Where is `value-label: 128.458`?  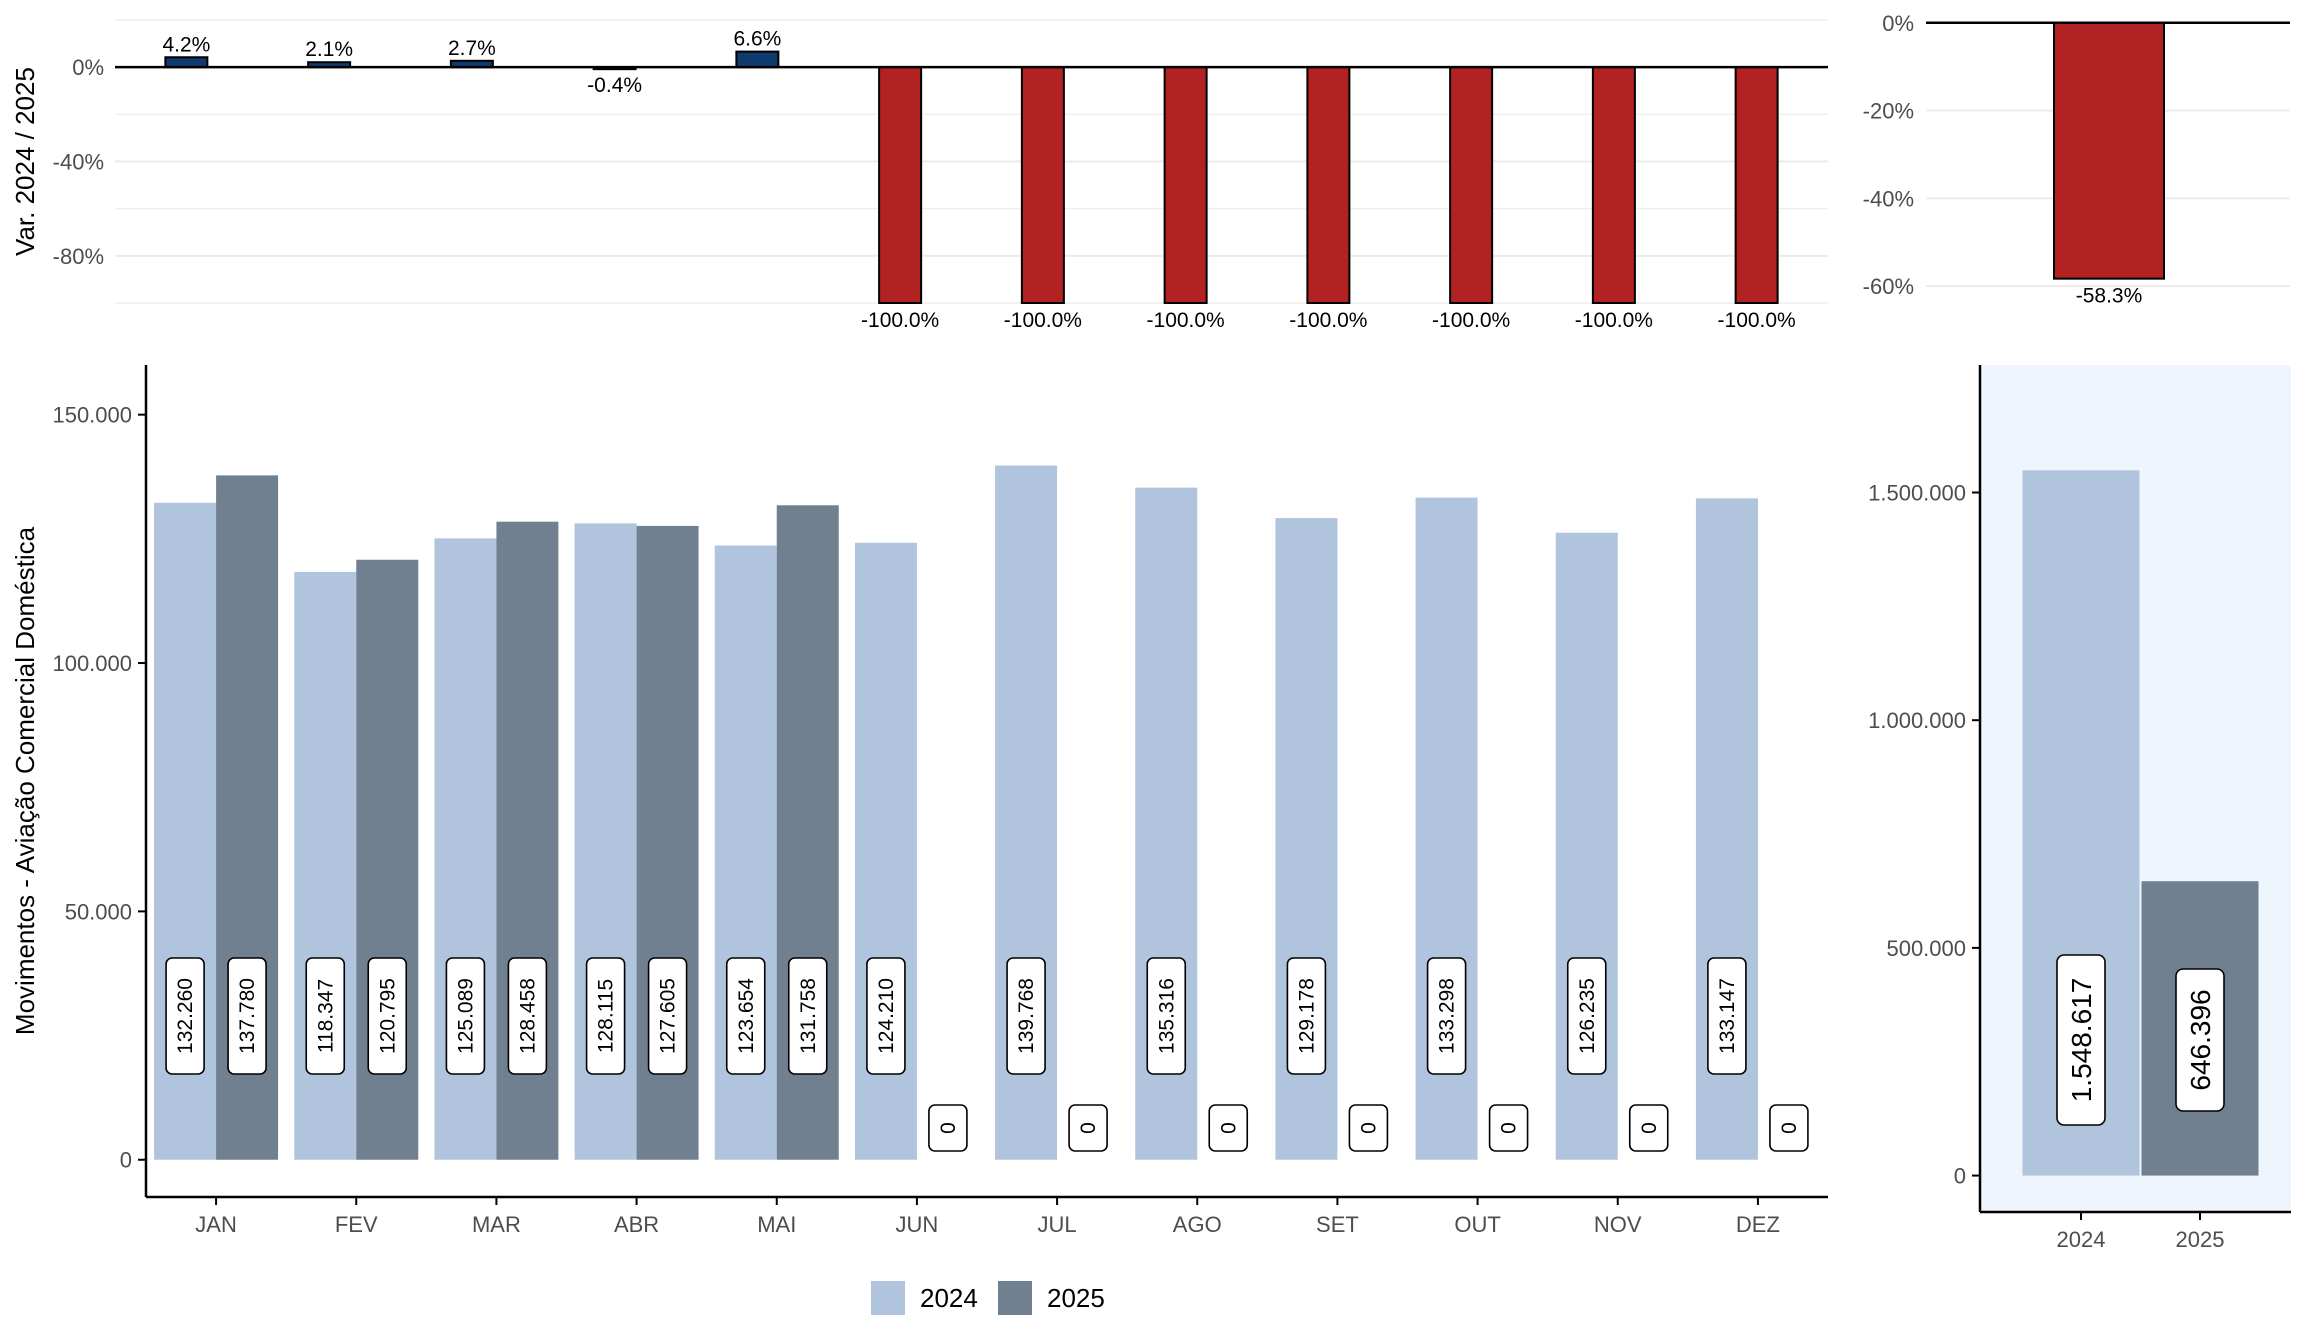
value-label: 128.458 is located at coordinates (527, 1016).